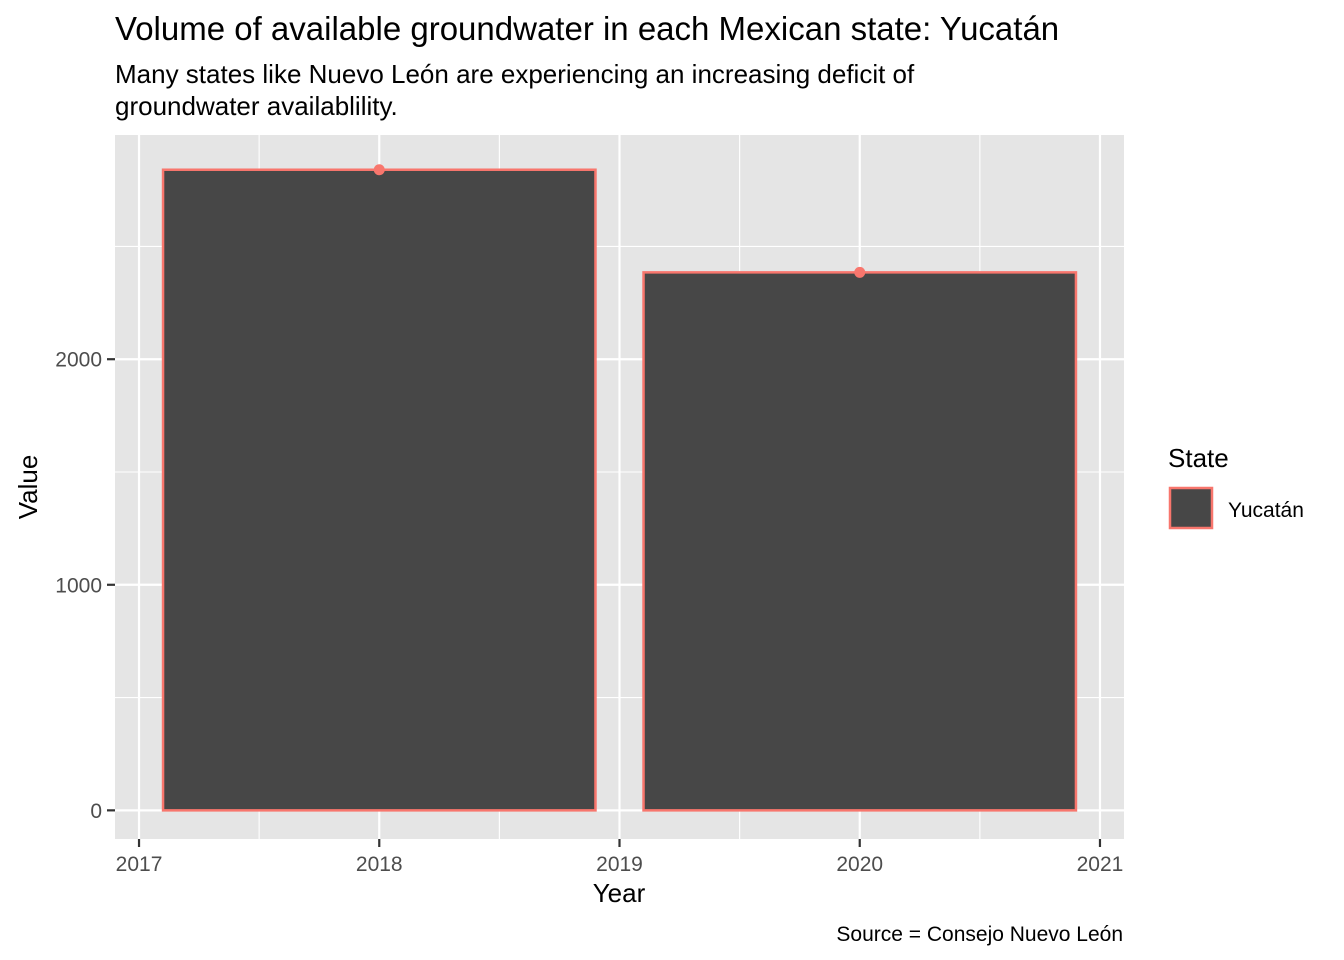 Image resolution: width=1344 pixels, height=960 pixels. Describe the element at coordinates (256, 106) in the screenshot. I see `chart-subtitle-line-2: groundwater availablility.` at that location.